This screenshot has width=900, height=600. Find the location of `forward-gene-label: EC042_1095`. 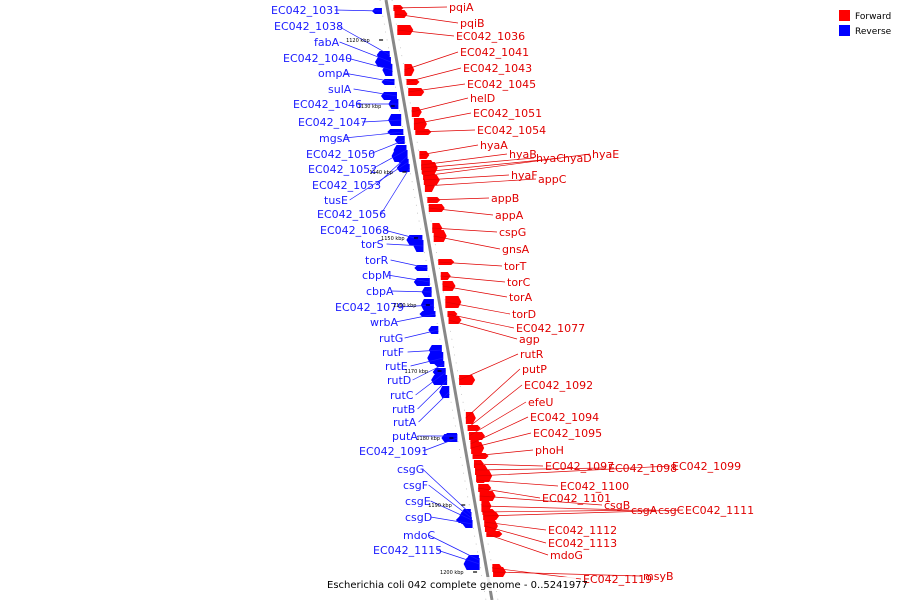

forward-gene-label: EC042_1095 is located at coordinates (567, 433).